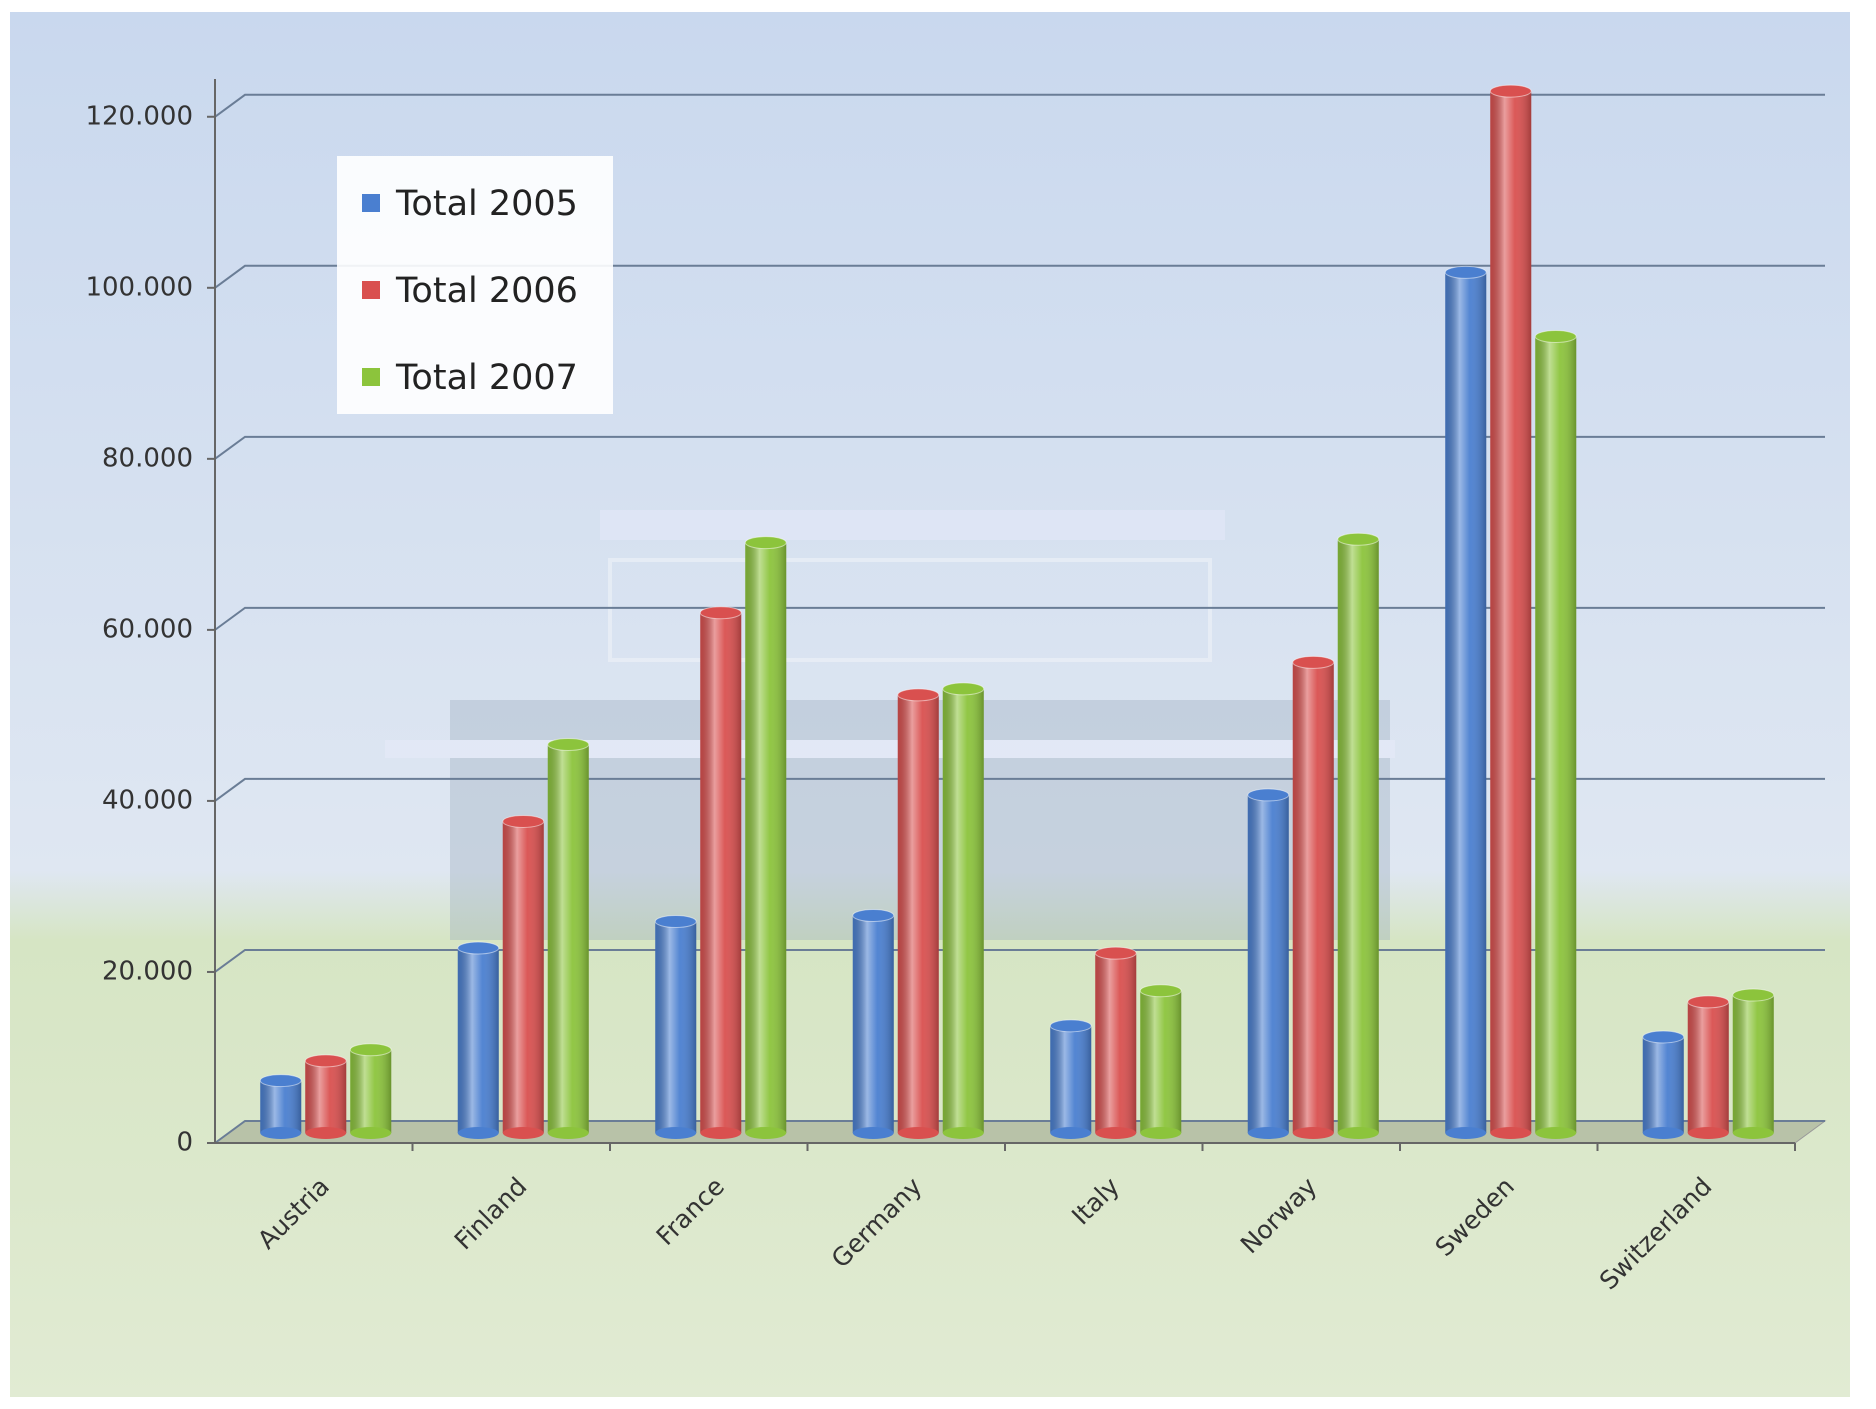 The image size is (1876, 1409). What do you see at coordinates (1020, 1132) in the screenshot?
I see `floor` at bounding box center [1020, 1132].